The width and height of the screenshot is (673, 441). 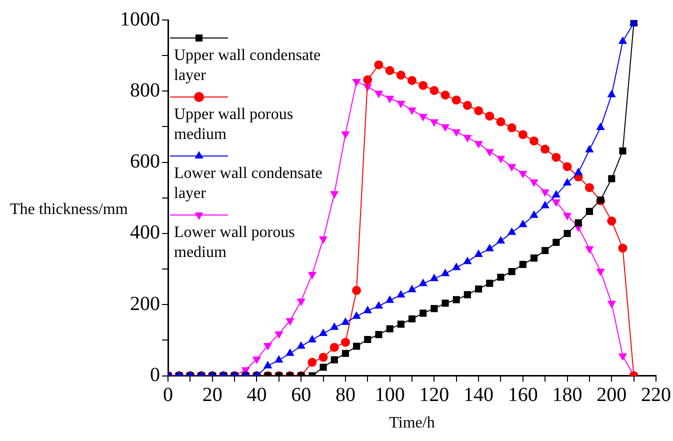 What do you see at coordinates (145, 90) in the screenshot?
I see `y-tick-label: 800` at bounding box center [145, 90].